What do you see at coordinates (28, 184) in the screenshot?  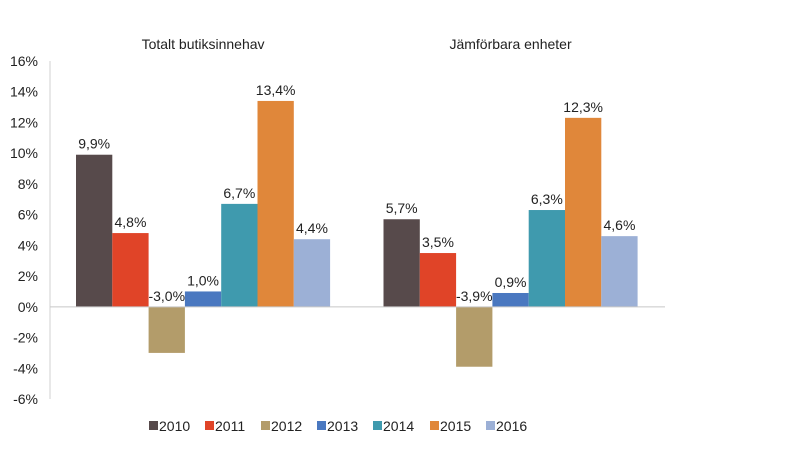 I see `y-tick-label: 8%` at bounding box center [28, 184].